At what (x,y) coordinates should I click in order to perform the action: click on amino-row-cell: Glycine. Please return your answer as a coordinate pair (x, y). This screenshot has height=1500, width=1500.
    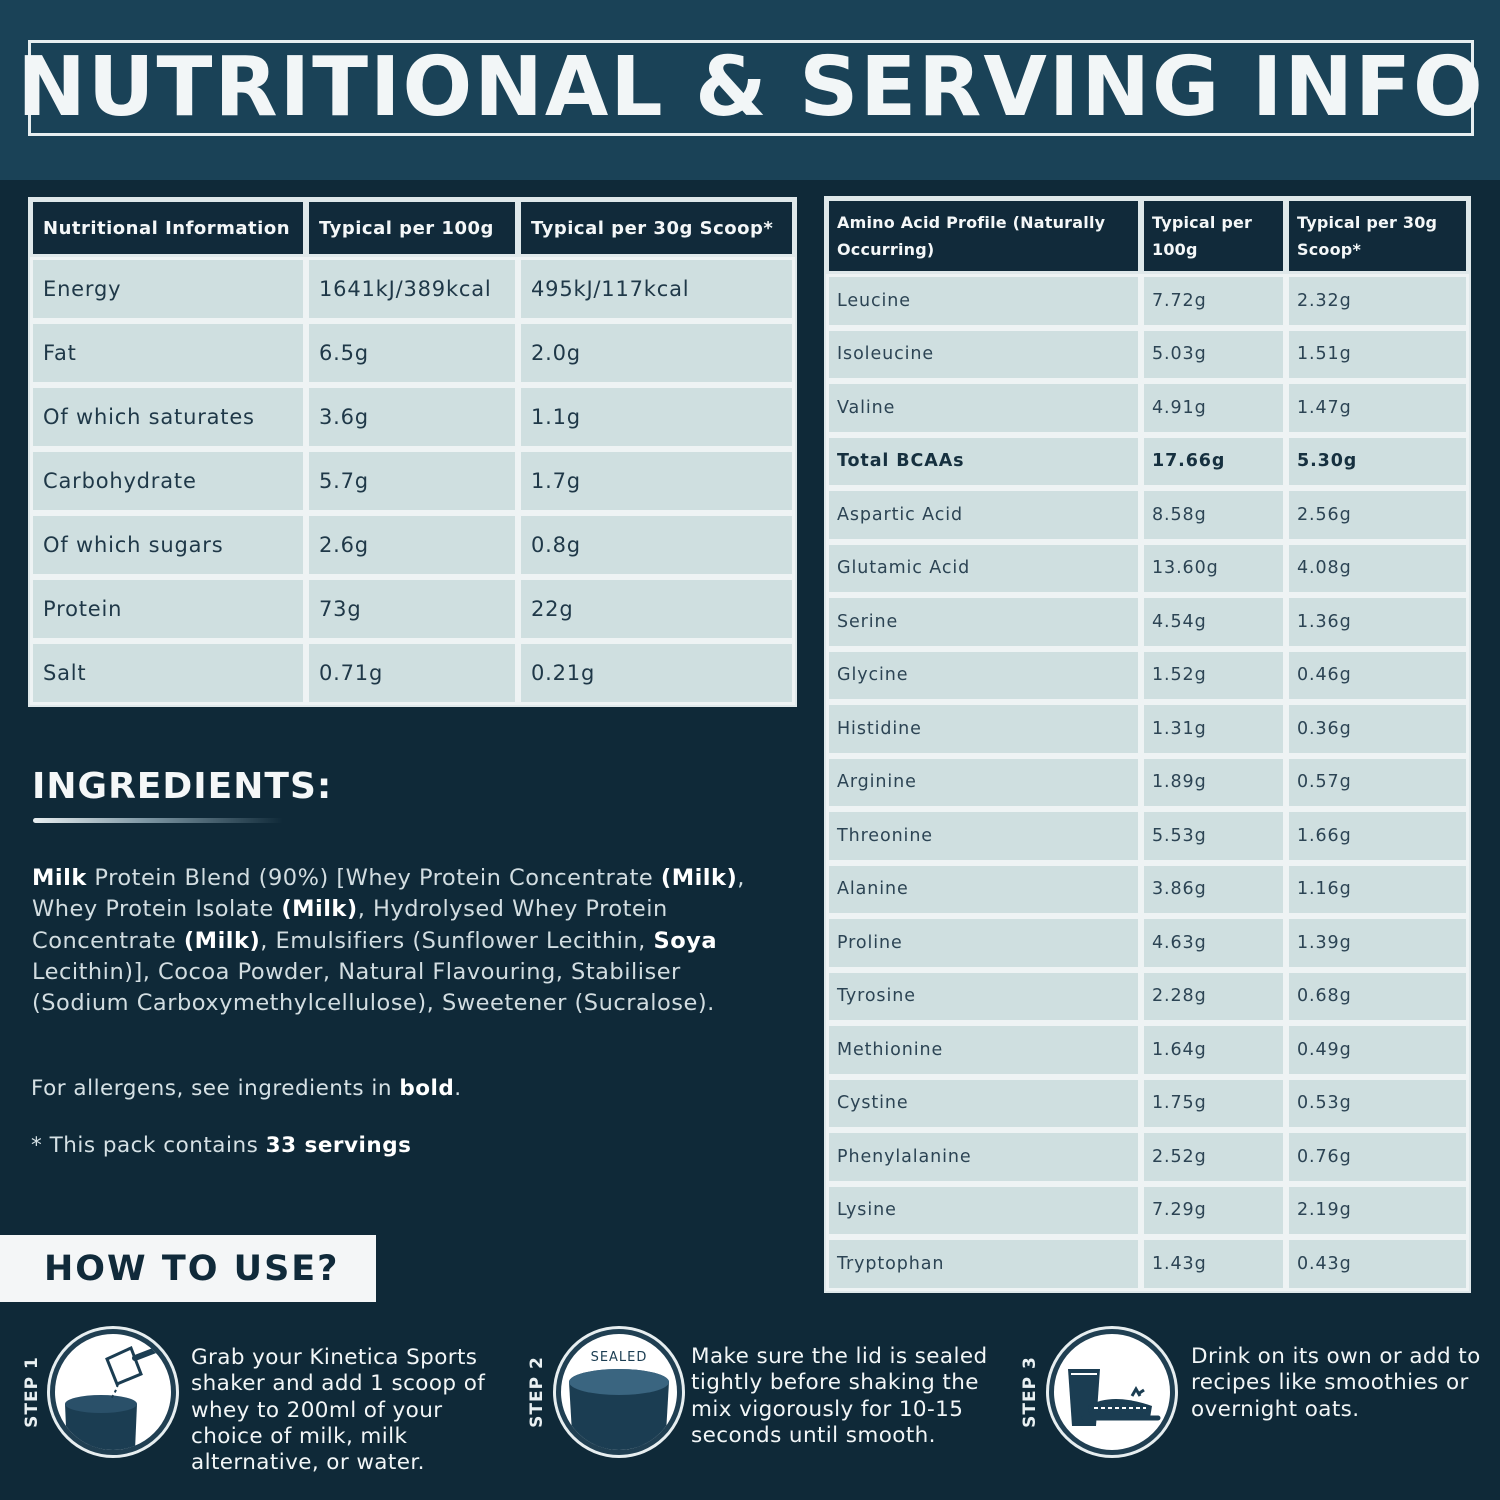
    Looking at the image, I should click on (983, 675).